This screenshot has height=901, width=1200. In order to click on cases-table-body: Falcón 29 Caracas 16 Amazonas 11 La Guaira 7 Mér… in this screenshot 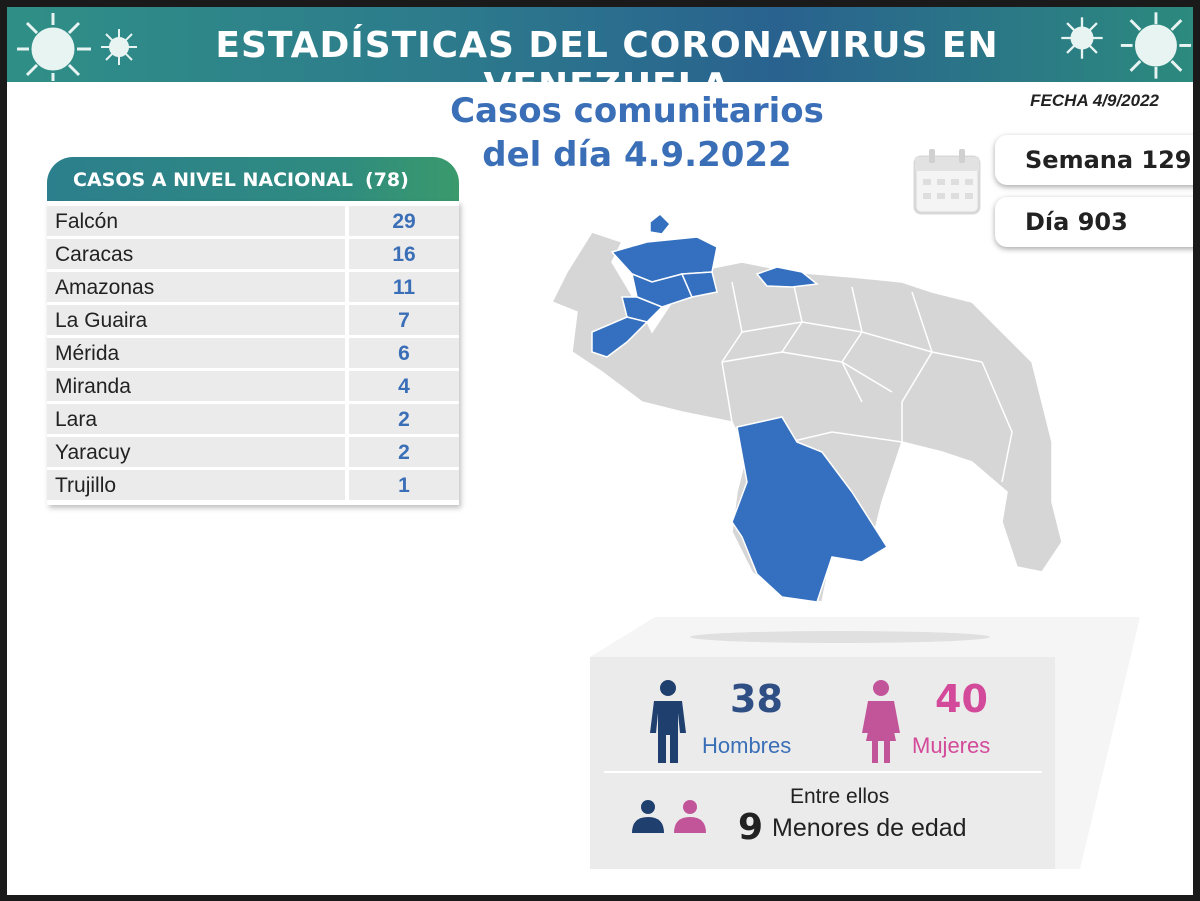, I will do `click(253, 353)`.